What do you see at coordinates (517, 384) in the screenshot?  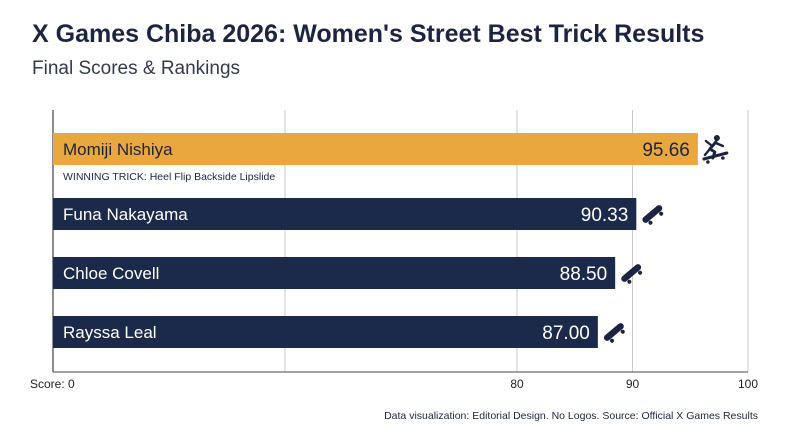 I see `x-tick-label: 80` at bounding box center [517, 384].